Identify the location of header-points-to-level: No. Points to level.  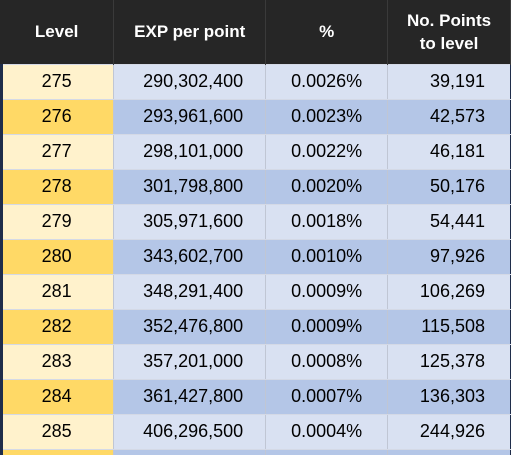
(449, 32).